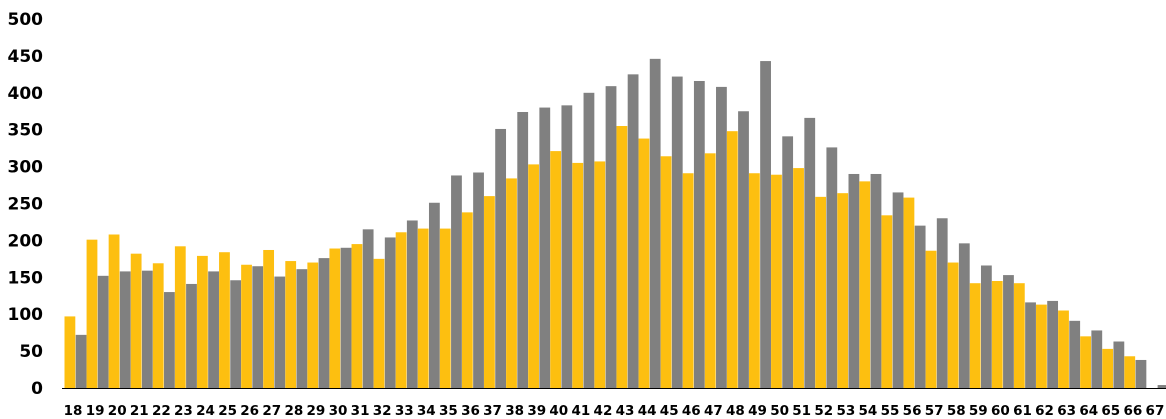 The width and height of the screenshot is (1166, 419). Describe the element at coordinates (271, 411) in the screenshot. I see `x-tick-label: 27` at that location.